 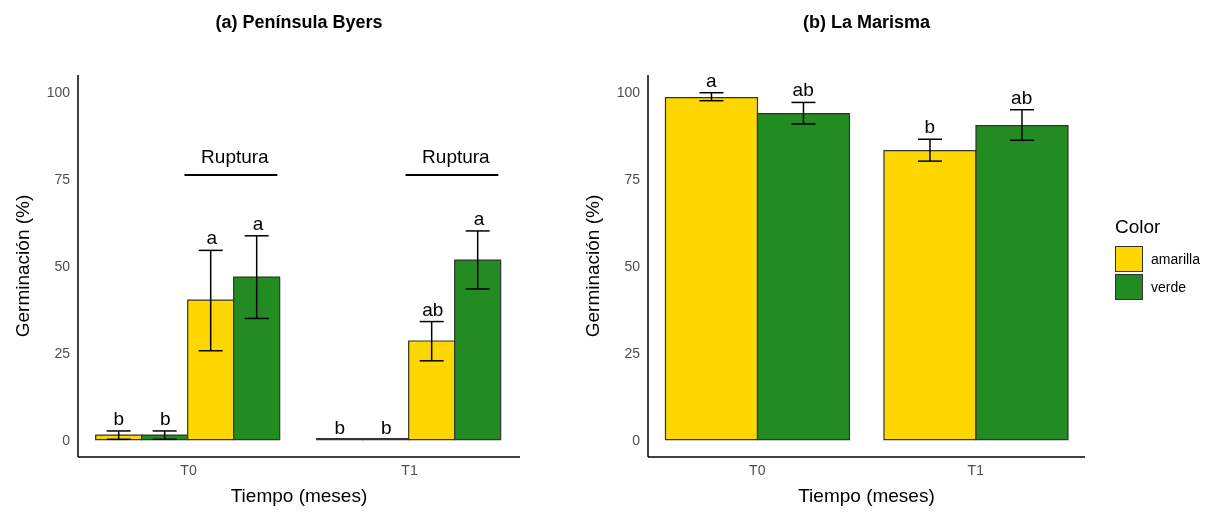 What do you see at coordinates (866, 22) in the screenshot?
I see `chart-title: (b) La Marisma` at bounding box center [866, 22].